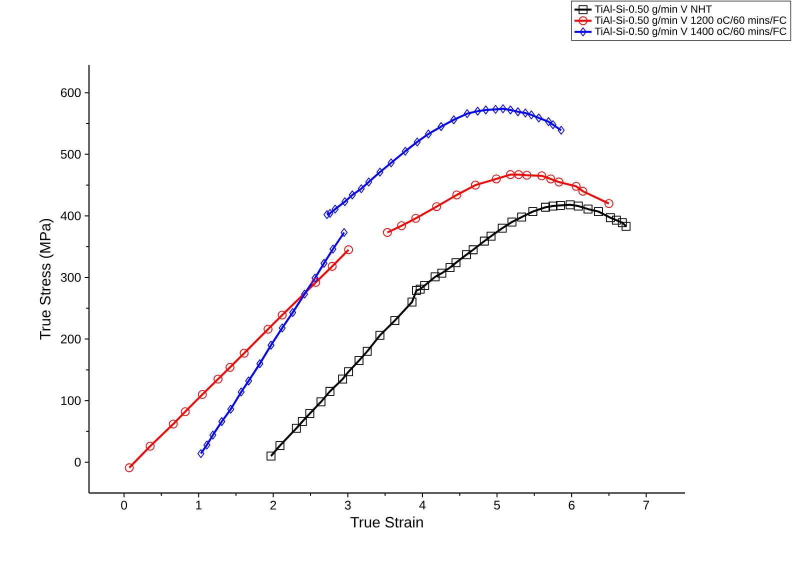 This screenshot has width=792, height=563. What do you see at coordinates (690, 21) in the screenshot?
I see `legend-label: TiAl-Si-0.50 g/min V 1200 oC/60 mins/FC` at bounding box center [690, 21].